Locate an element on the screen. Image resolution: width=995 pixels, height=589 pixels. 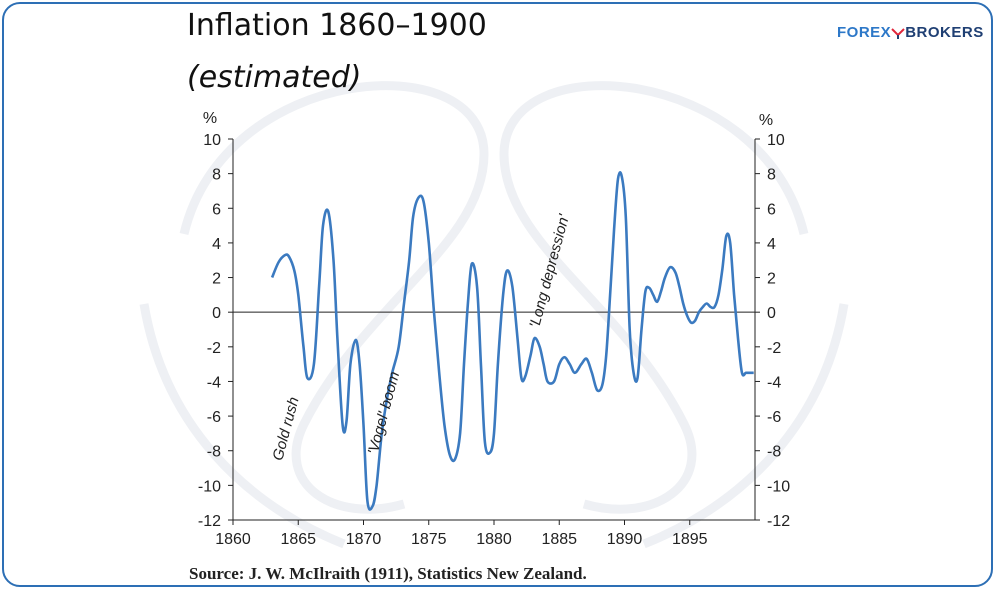
brand-logo: FOREX BROKERS is located at coordinates (910, 32).